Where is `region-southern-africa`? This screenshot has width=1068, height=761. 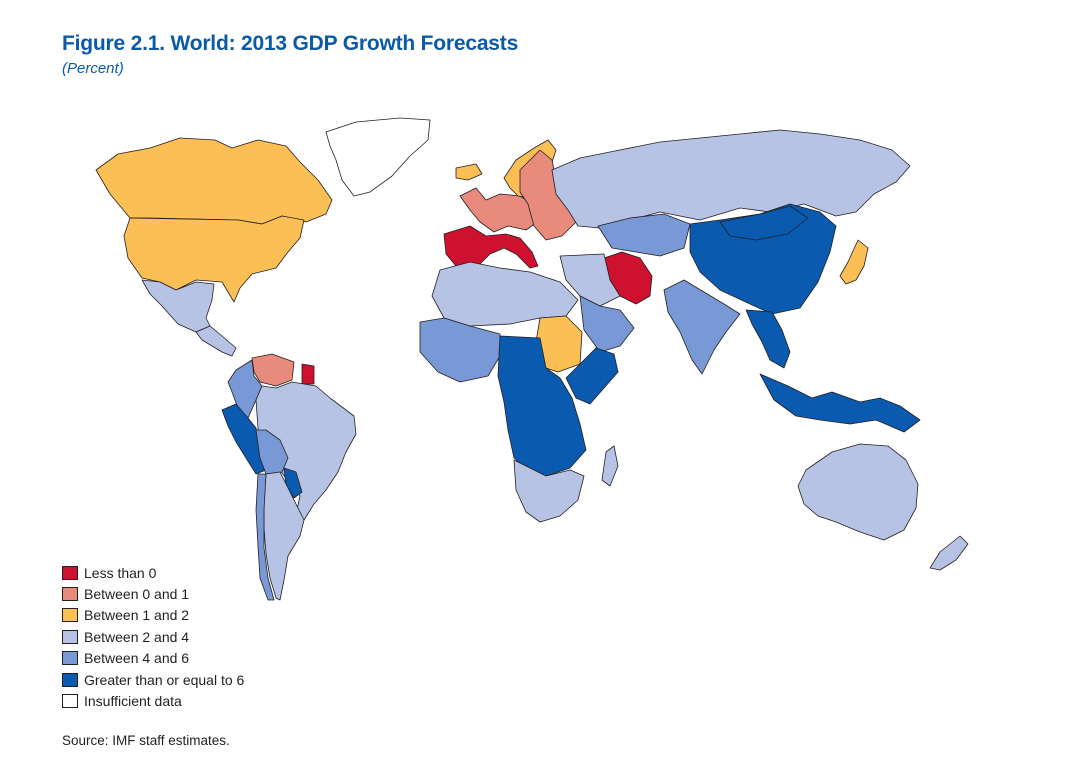
region-southern-africa is located at coordinates (549, 491).